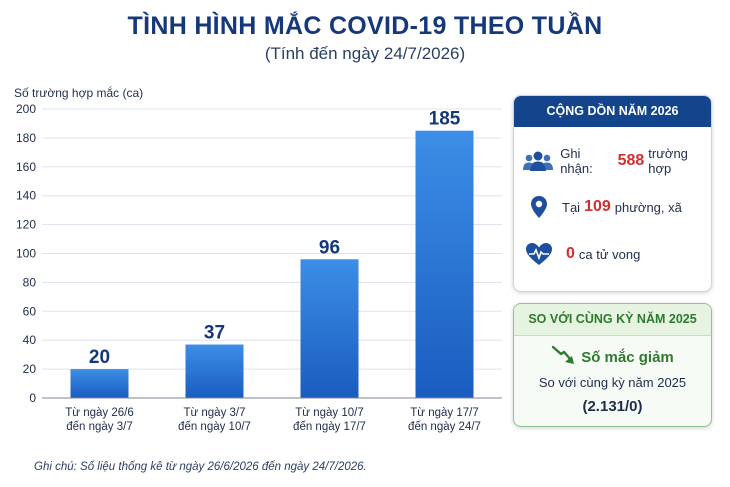 Image resolution: width=730 pixels, height=487 pixels. What do you see at coordinates (26, 196) in the screenshot?
I see `y-tick-label: 140` at bounding box center [26, 196].